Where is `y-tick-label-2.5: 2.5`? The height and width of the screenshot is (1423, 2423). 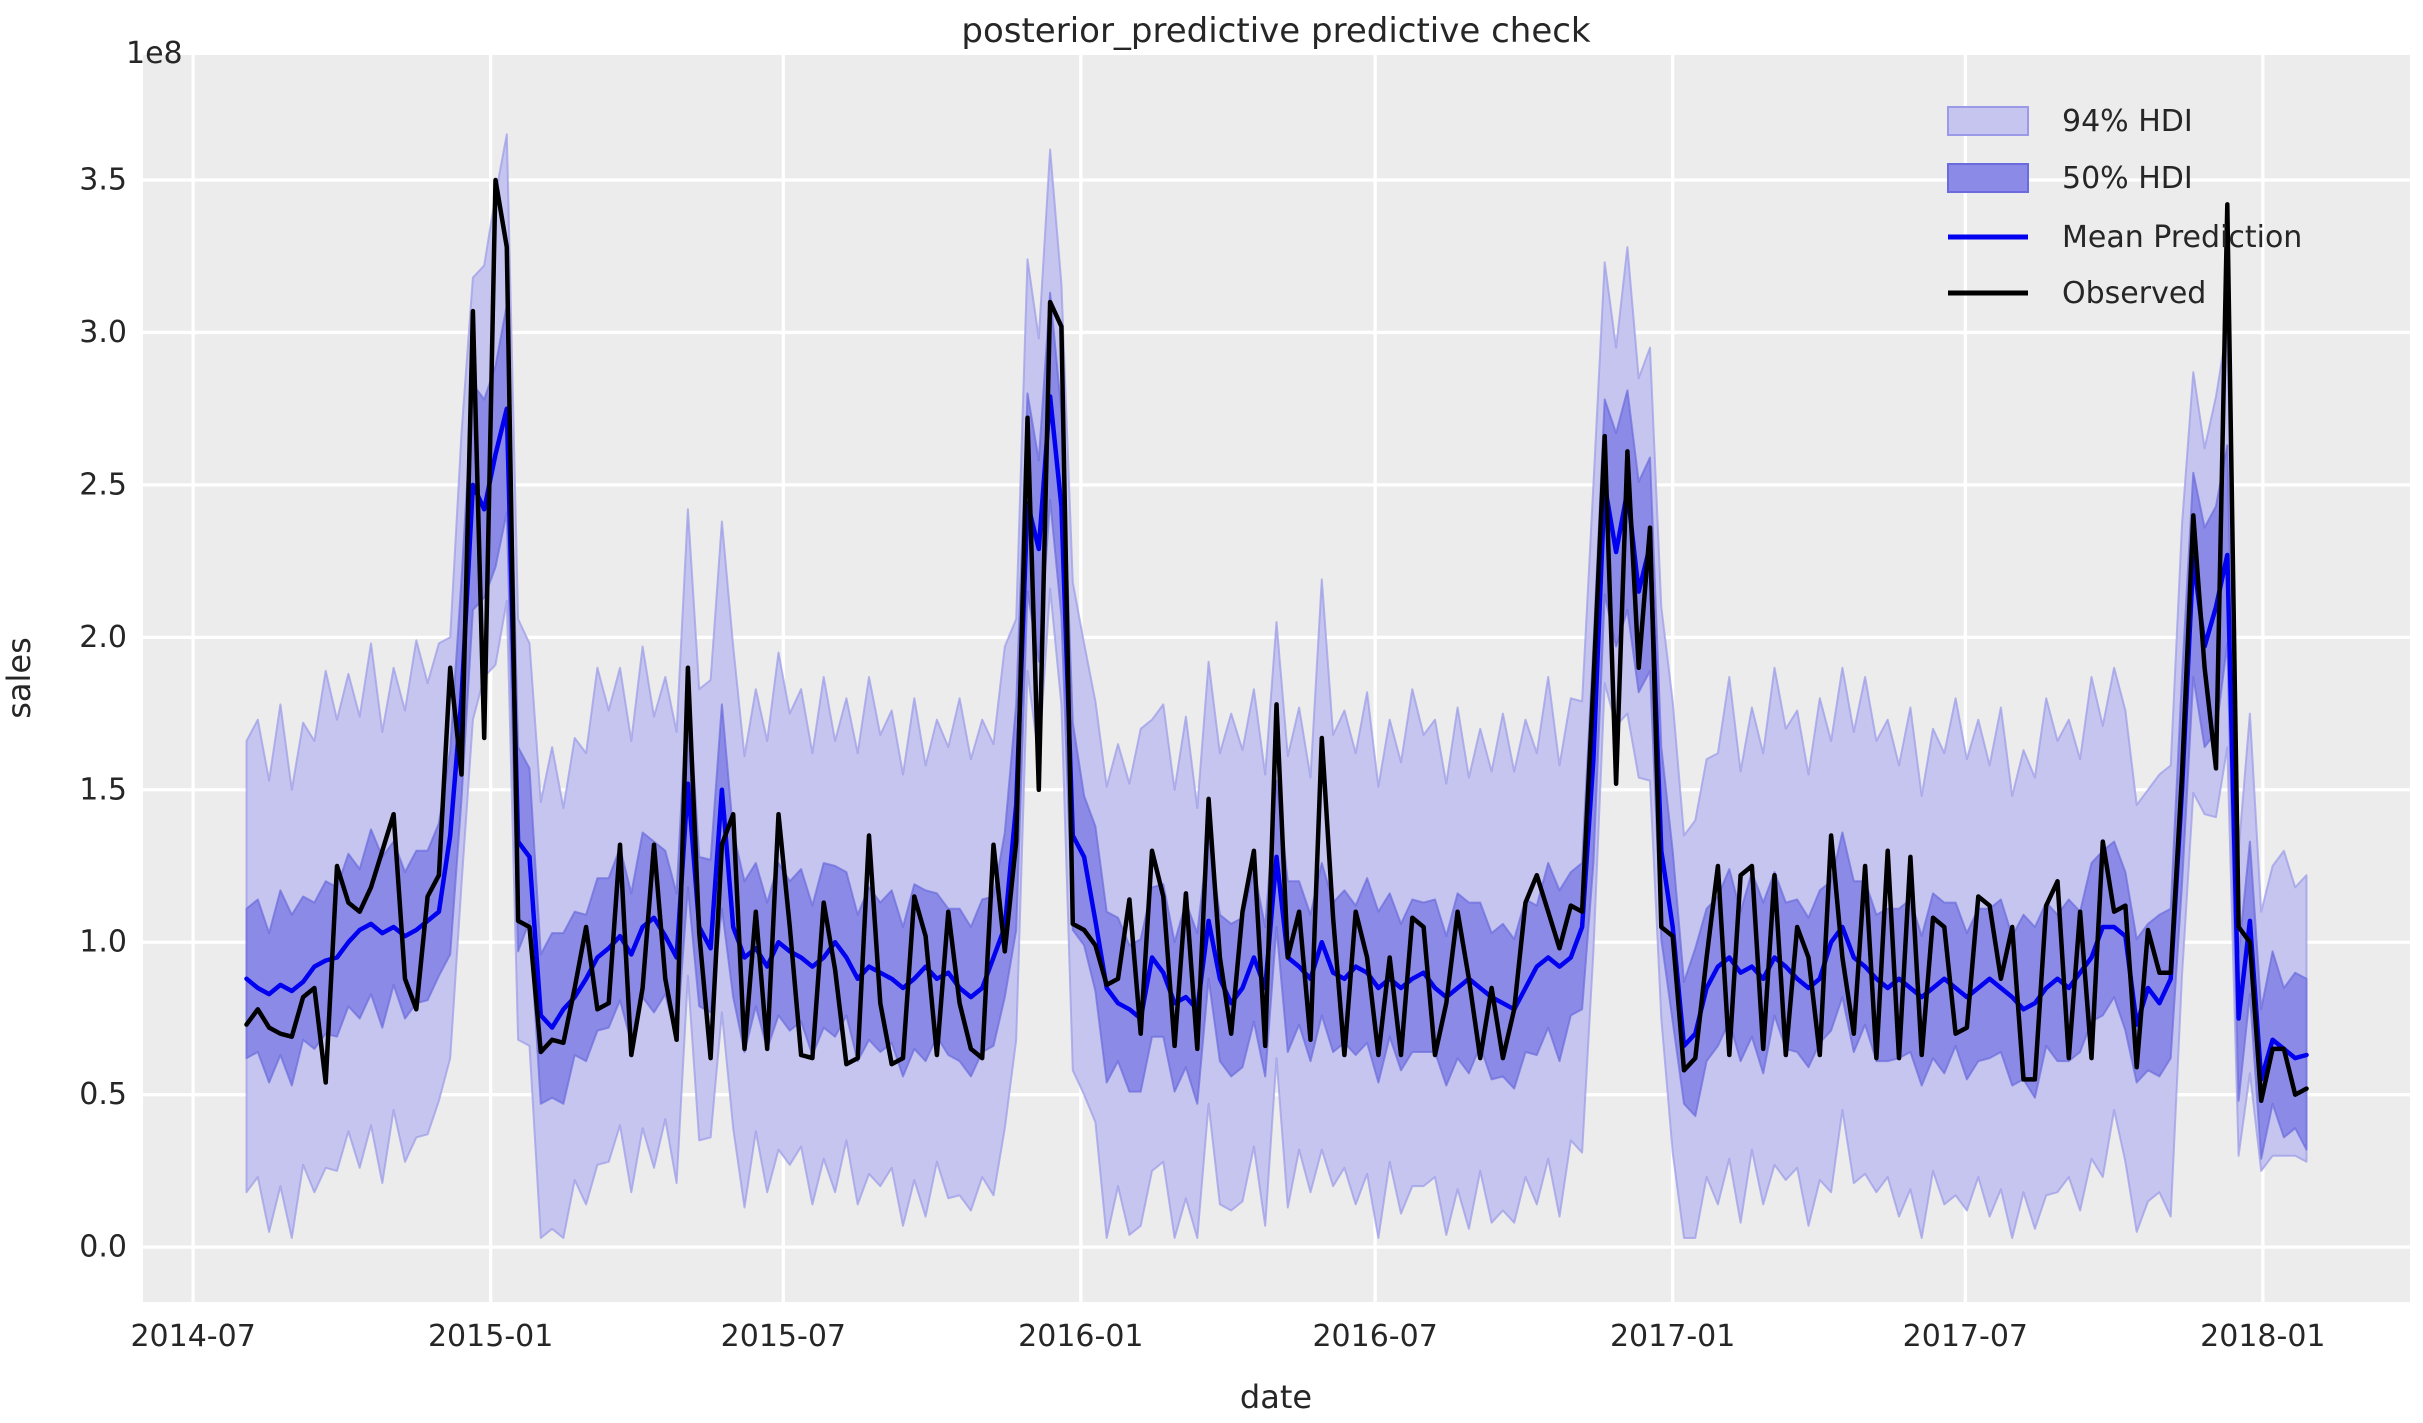
y-tick-label-2.5: 2.5 is located at coordinates (103, 484).